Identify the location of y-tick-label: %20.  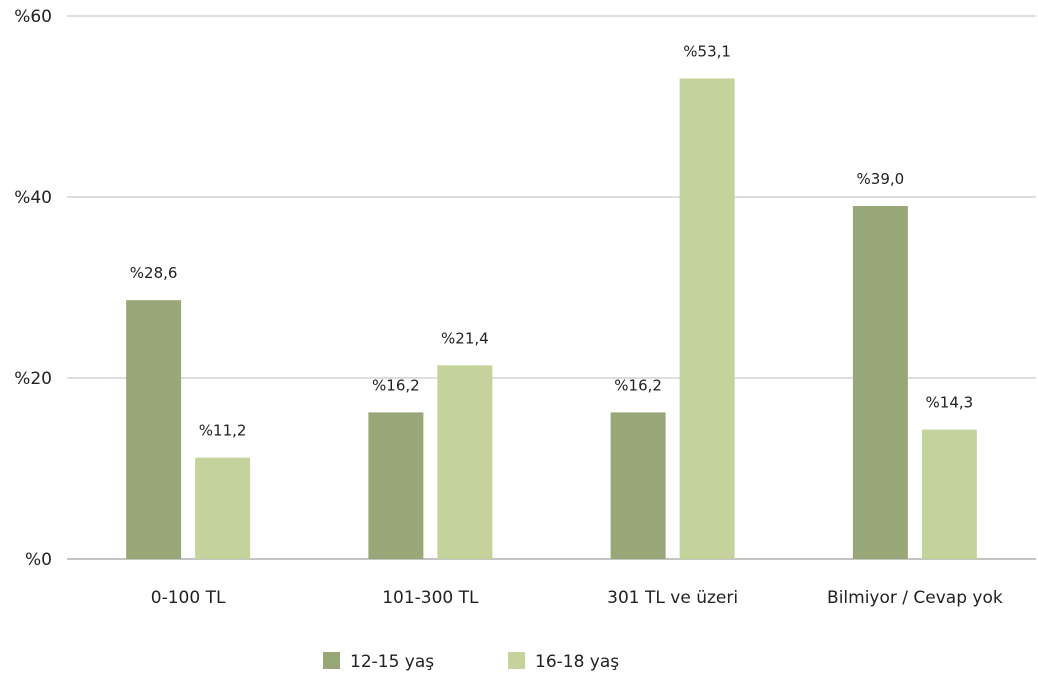
(33, 379).